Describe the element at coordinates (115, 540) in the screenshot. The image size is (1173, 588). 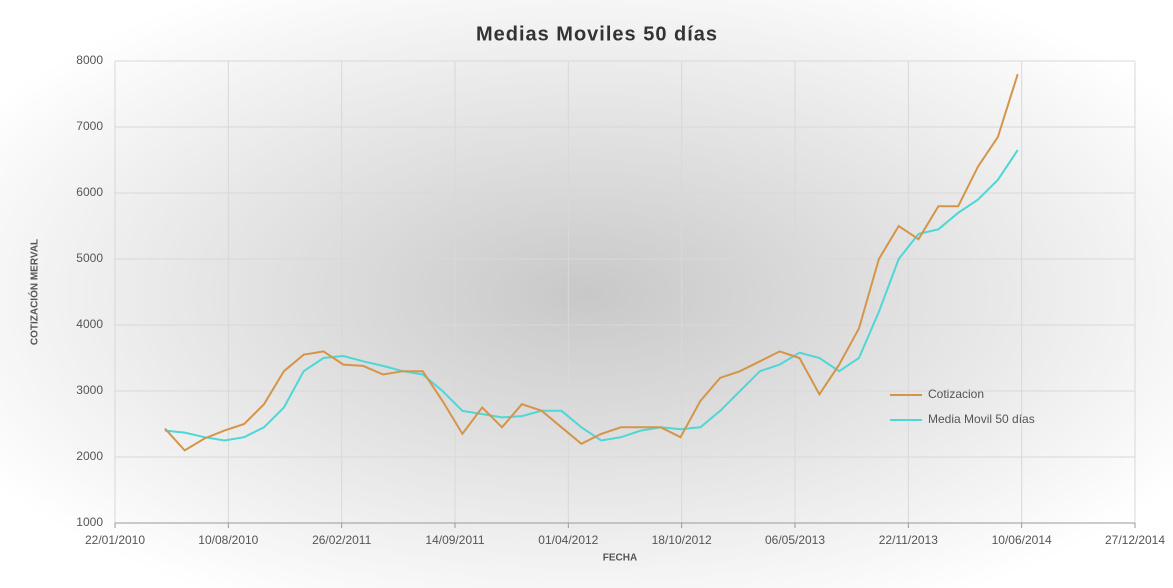
I see `x-tick-label: 22/01/2010` at that location.